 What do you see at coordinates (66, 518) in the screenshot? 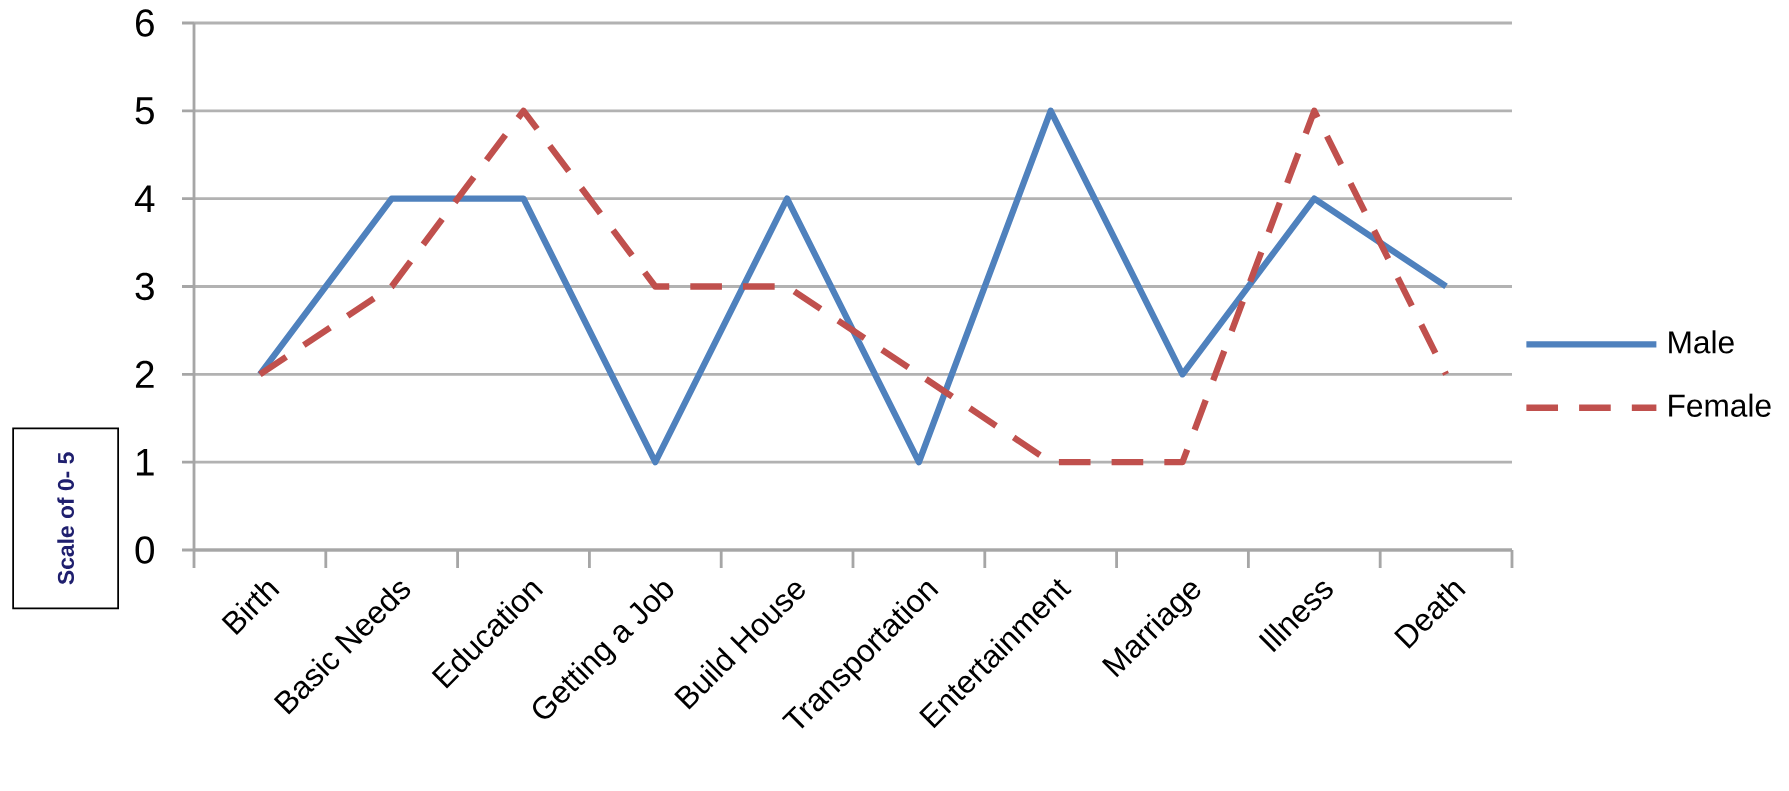
I see `y-axis-title: Scale of 0- 5` at bounding box center [66, 518].